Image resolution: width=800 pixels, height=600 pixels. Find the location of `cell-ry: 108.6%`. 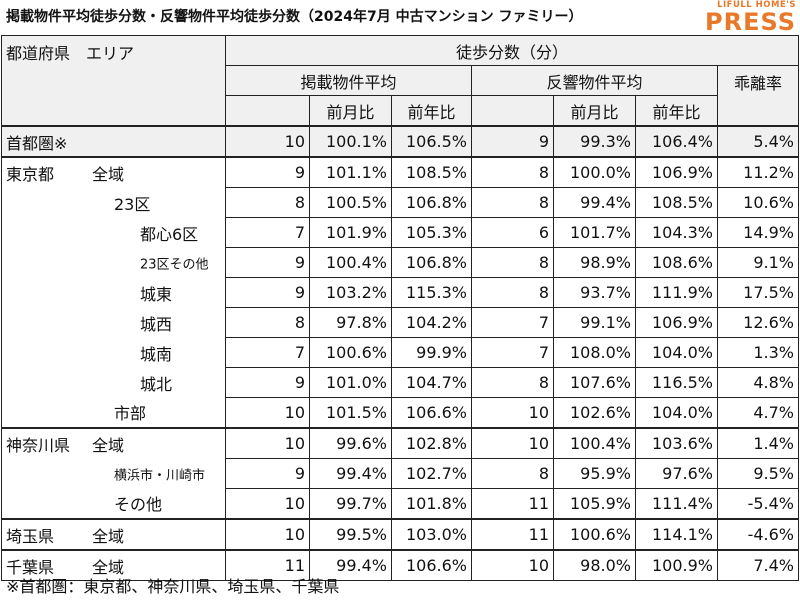

cell-ry: 108.6% is located at coordinates (676, 262).